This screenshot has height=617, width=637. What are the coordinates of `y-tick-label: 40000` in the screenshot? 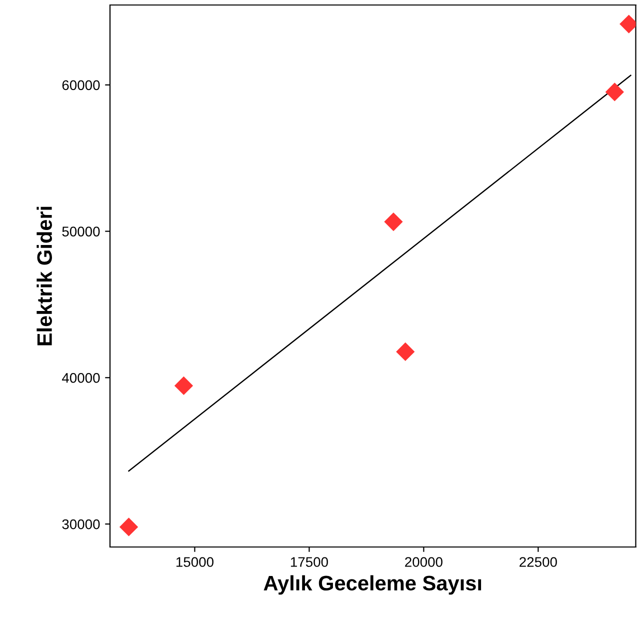 It's located at (81, 377).